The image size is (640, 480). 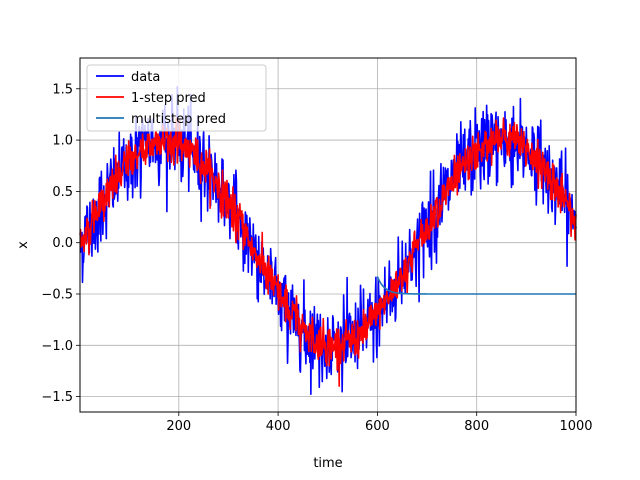 I want to click on legend: data 1-step pred multistep pred, so click(x=176, y=98).